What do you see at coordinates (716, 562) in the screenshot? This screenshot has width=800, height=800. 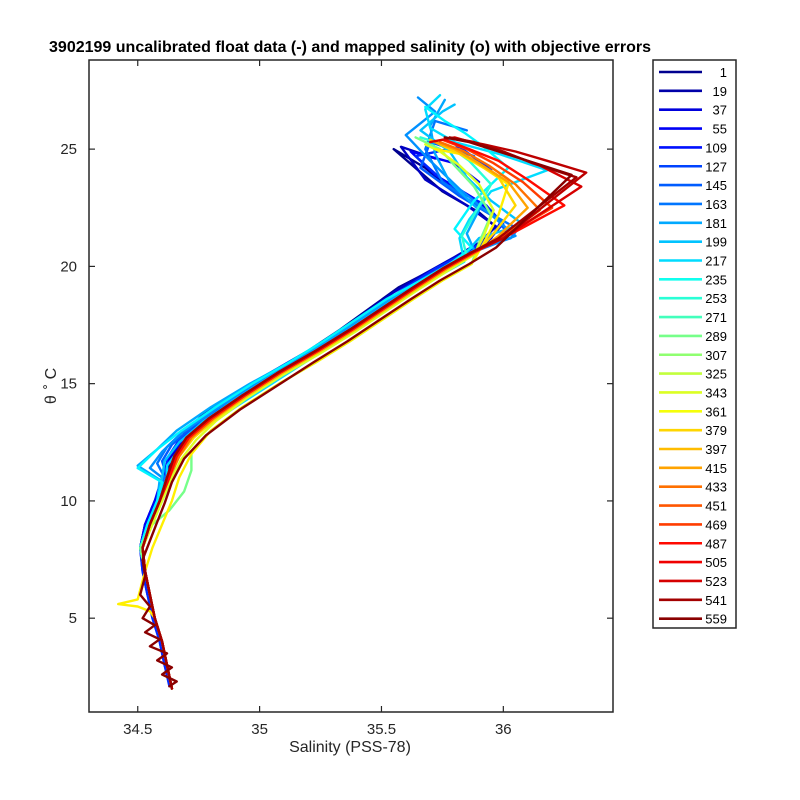 I see `legend-label: 505` at bounding box center [716, 562].